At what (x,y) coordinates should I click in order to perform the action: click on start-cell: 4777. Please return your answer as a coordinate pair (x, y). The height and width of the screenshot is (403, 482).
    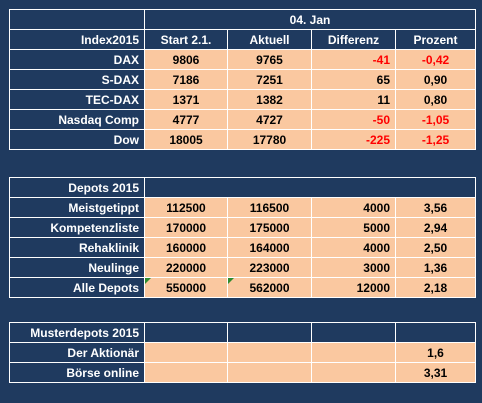
    Looking at the image, I should click on (186, 119).